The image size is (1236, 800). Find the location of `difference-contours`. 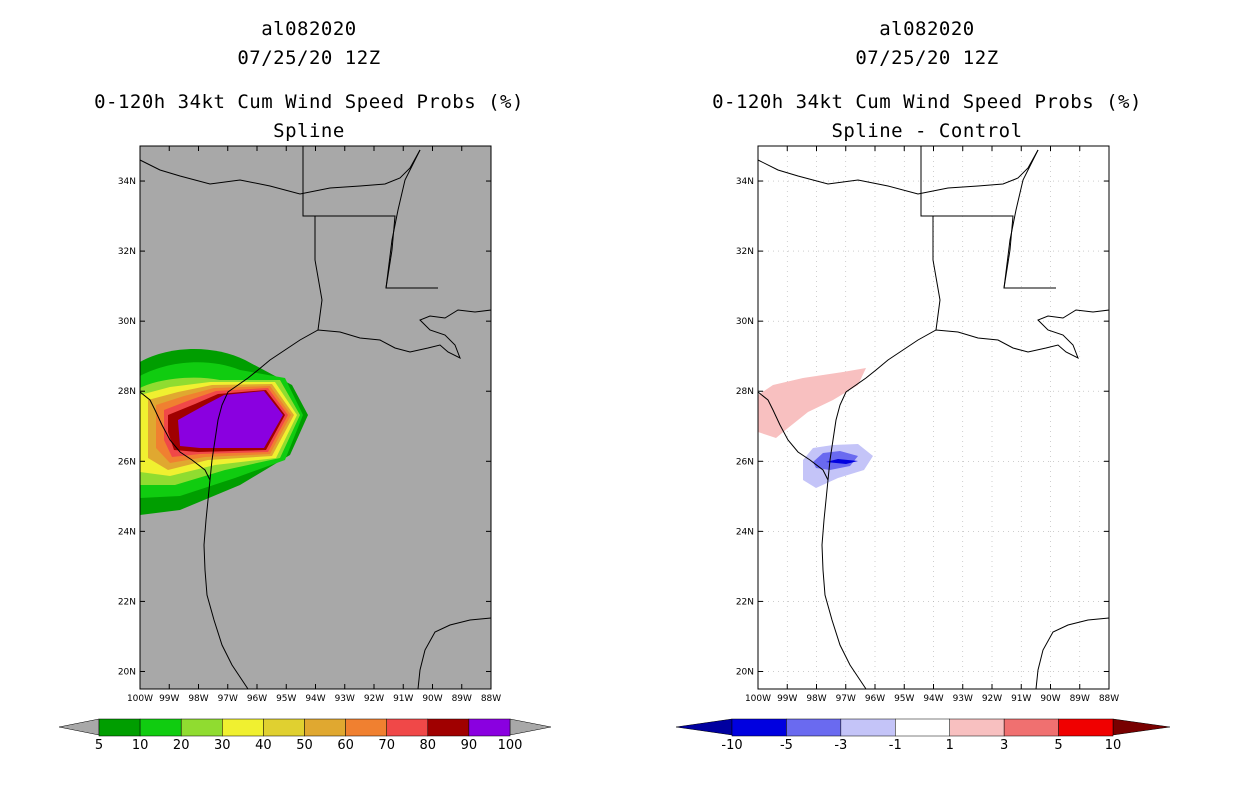

difference-contours is located at coordinates (815, 428).